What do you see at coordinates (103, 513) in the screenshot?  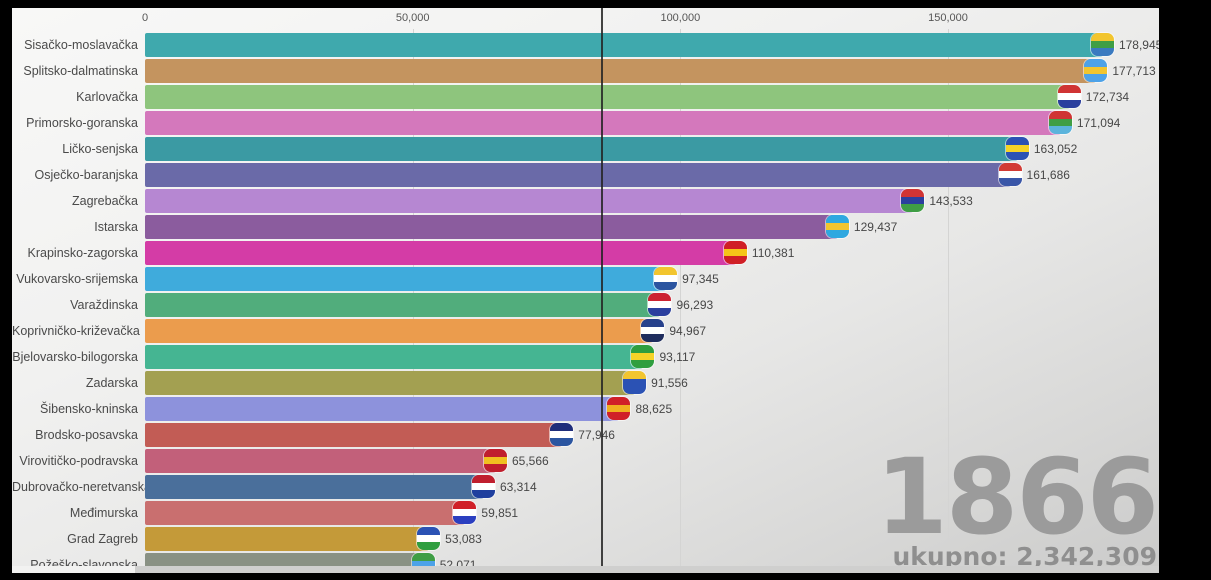 I see `county-label: Međimurska` at bounding box center [103, 513].